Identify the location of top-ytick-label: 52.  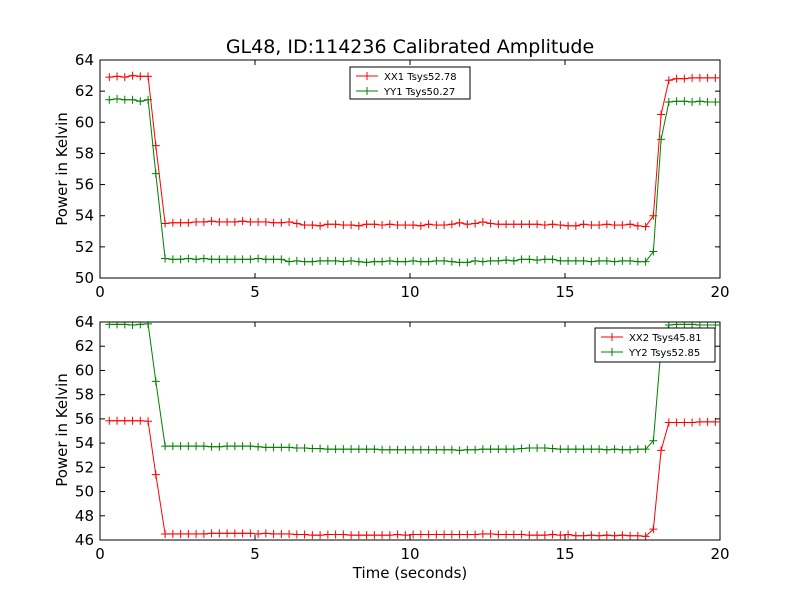
(84, 247).